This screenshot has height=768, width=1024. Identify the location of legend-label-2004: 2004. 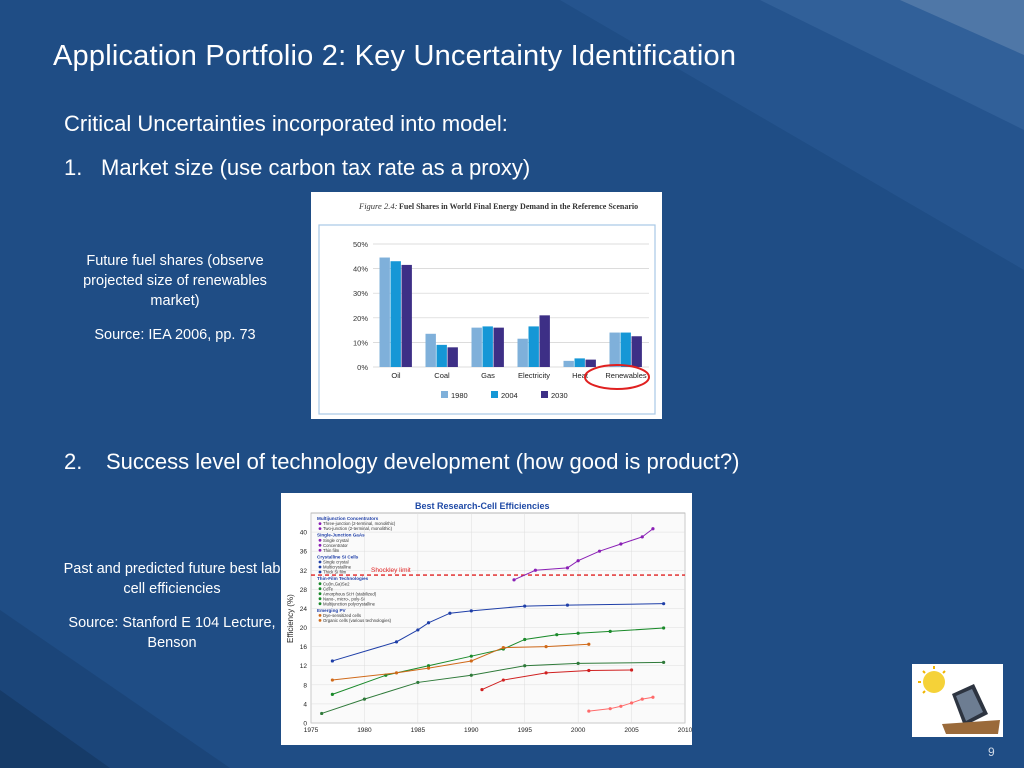
(509, 395).